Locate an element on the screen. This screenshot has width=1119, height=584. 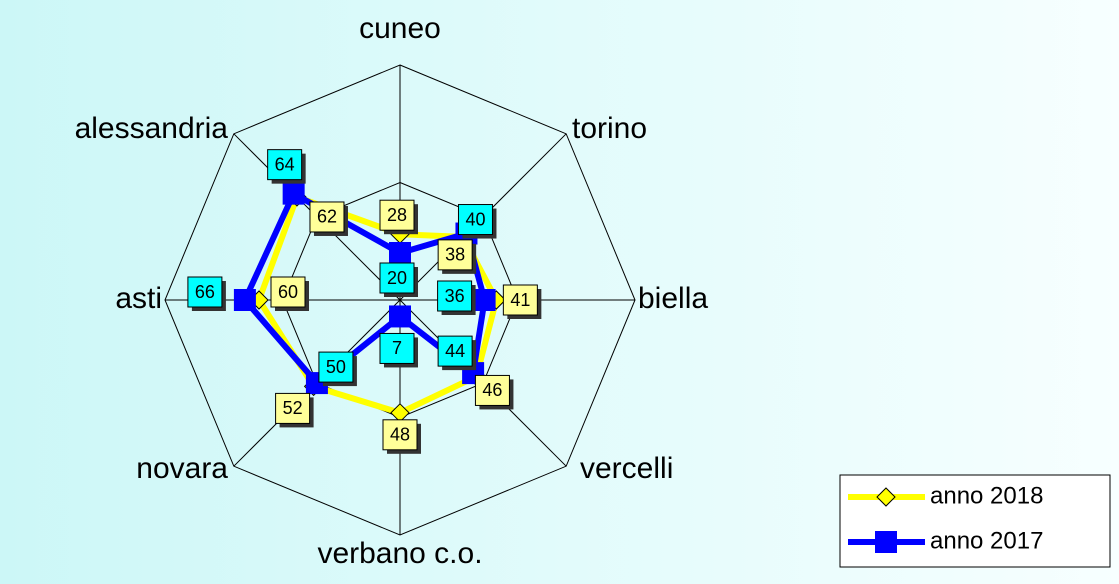
data-label: 41 is located at coordinates (520, 300).